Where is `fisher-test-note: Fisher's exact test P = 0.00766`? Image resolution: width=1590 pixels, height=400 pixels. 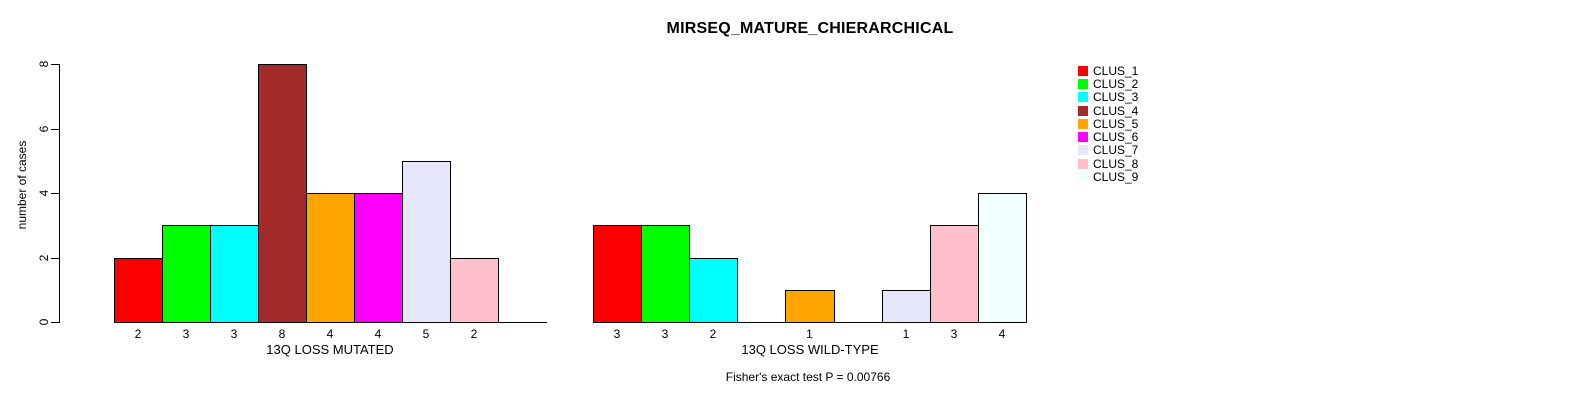
fisher-test-note: Fisher's exact test P = 0.00766 is located at coordinates (808, 377).